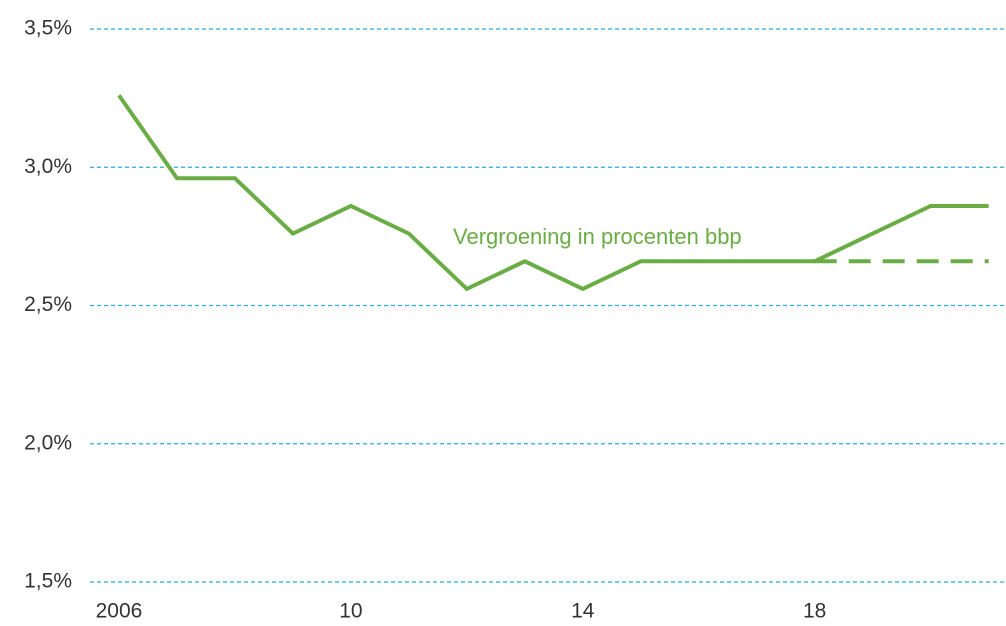  Describe the element at coordinates (48, 304) in the screenshot. I see `y-tick-label: 2,5%` at that location.